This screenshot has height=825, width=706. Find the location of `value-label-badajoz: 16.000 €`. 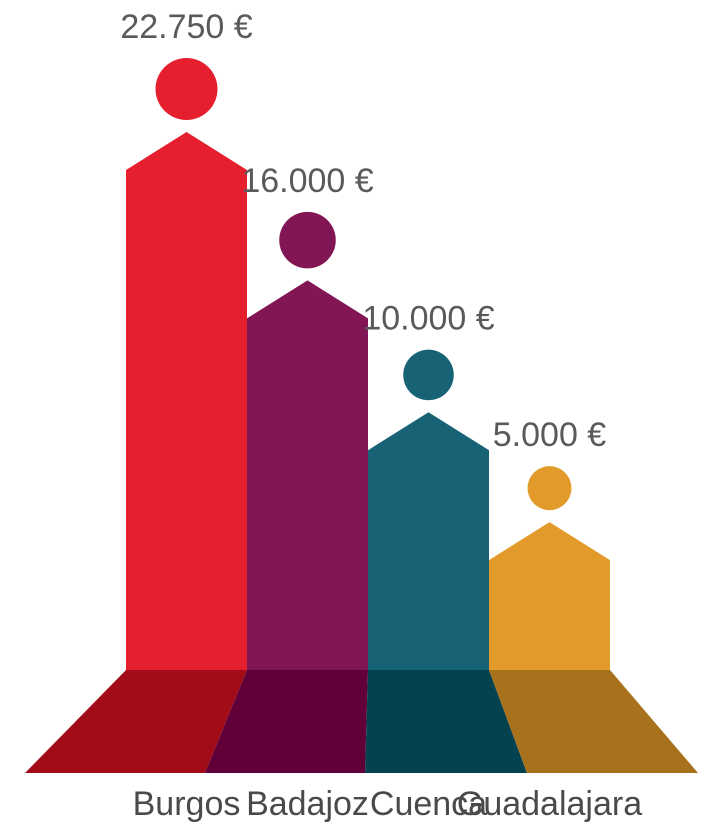

value-label-badajoz: 16.000 € is located at coordinates (307, 181).